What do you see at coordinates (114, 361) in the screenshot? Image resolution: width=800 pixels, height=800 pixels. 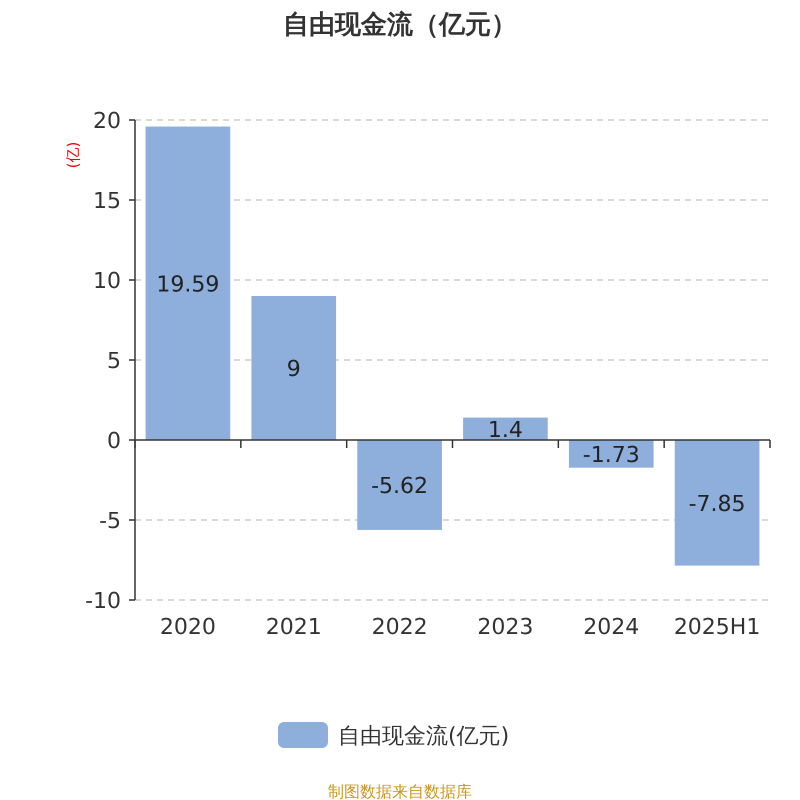 I see `y-tick-label: 5` at bounding box center [114, 361].